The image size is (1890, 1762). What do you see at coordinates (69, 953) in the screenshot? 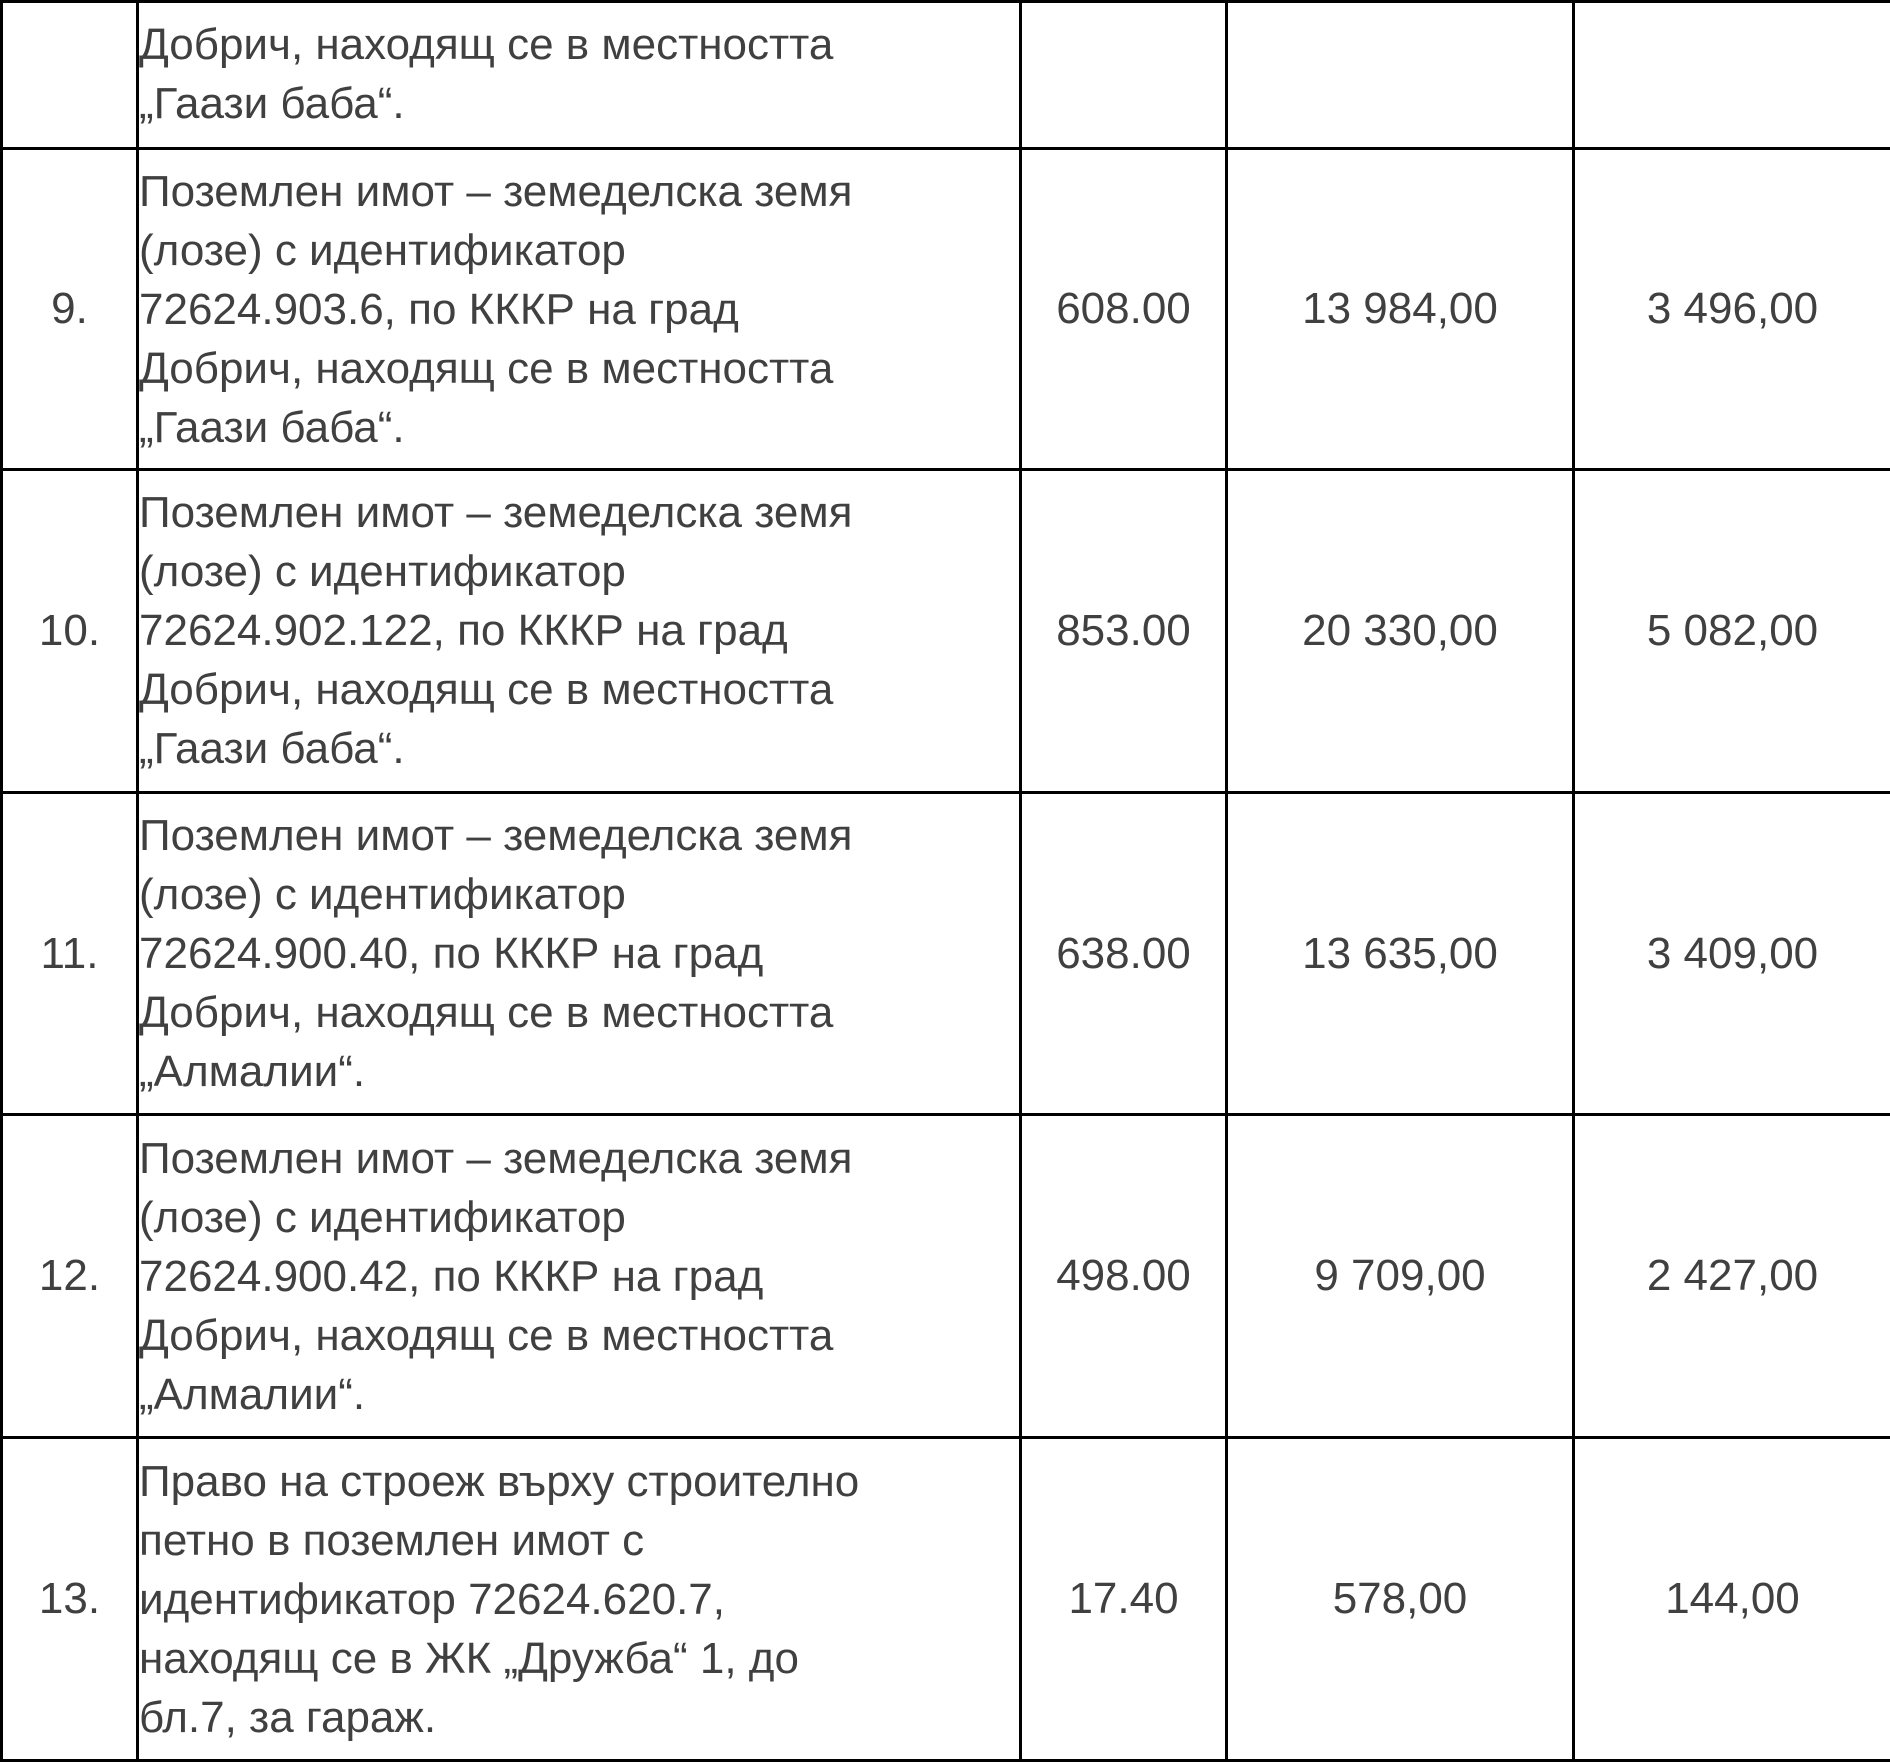
I see `row-number-cell: 11.` at bounding box center [69, 953].